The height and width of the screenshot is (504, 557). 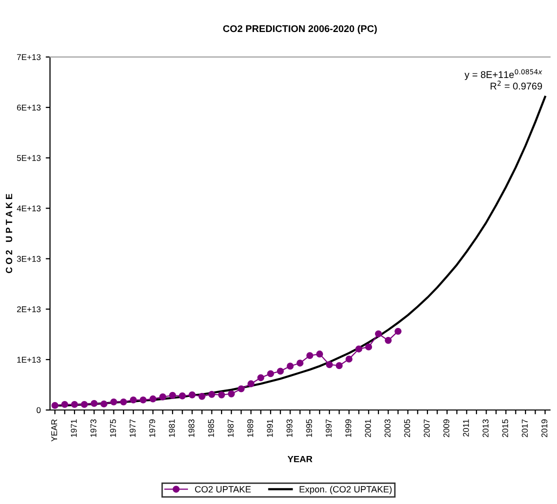 What do you see at coordinates (29, 309) in the screenshot?
I see `y-tick-label: 2E+13` at bounding box center [29, 309].